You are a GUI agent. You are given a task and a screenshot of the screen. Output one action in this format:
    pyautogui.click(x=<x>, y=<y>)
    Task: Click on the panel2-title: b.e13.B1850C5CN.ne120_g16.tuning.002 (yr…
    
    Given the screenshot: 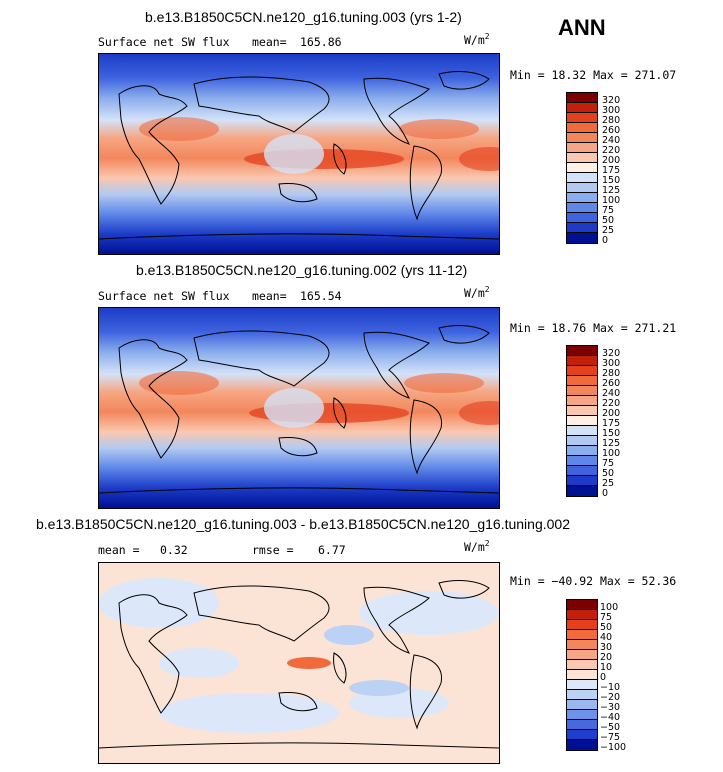 What is the action you would take?
    pyautogui.click(x=302, y=270)
    